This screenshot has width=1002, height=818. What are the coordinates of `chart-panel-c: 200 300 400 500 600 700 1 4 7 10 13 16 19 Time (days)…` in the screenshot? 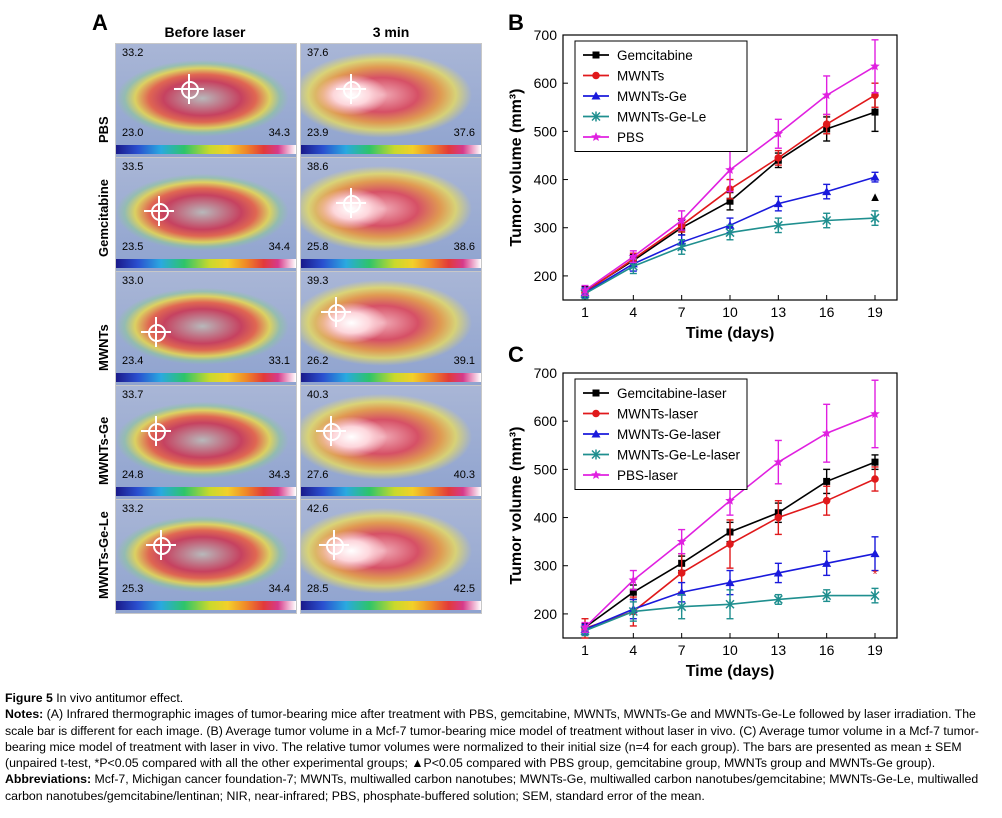 It's located at (703, 522).